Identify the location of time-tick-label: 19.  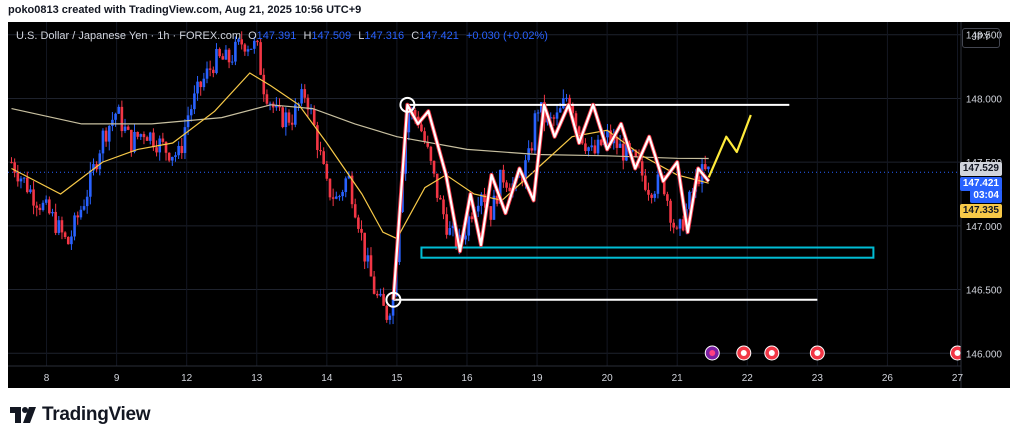
(537, 378).